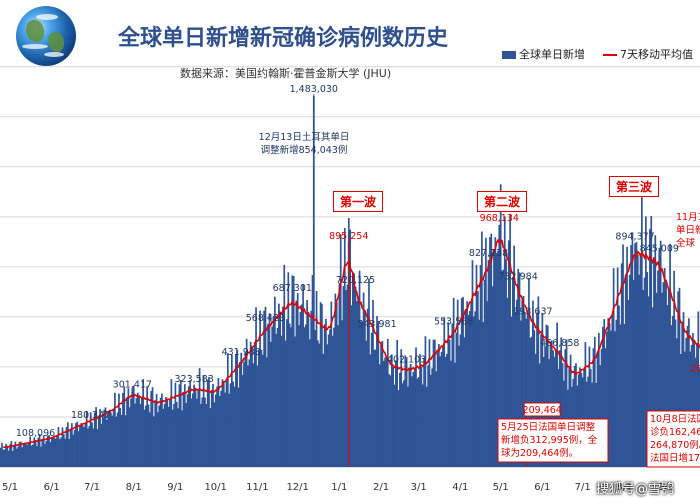 The height and width of the screenshot is (500, 700). What do you see at coordinates (666, 487) in the screenshot?
I see `x-tick-label: 9/1` at bounding box center [666, 487].